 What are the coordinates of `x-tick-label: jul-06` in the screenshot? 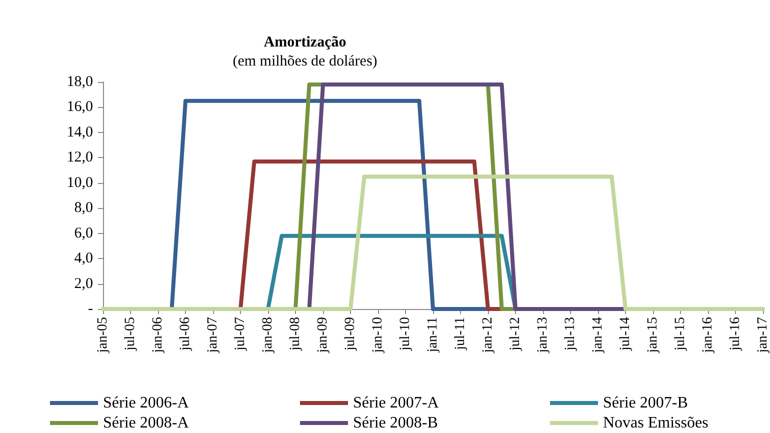 It's located at (185, 334).